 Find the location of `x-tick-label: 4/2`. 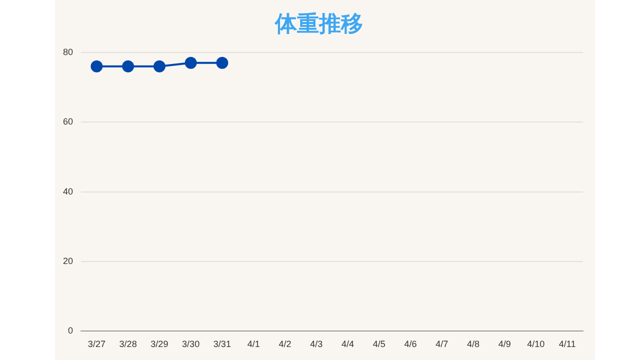

x-tick-label: 4/2 is located at coordinates (285, 344).